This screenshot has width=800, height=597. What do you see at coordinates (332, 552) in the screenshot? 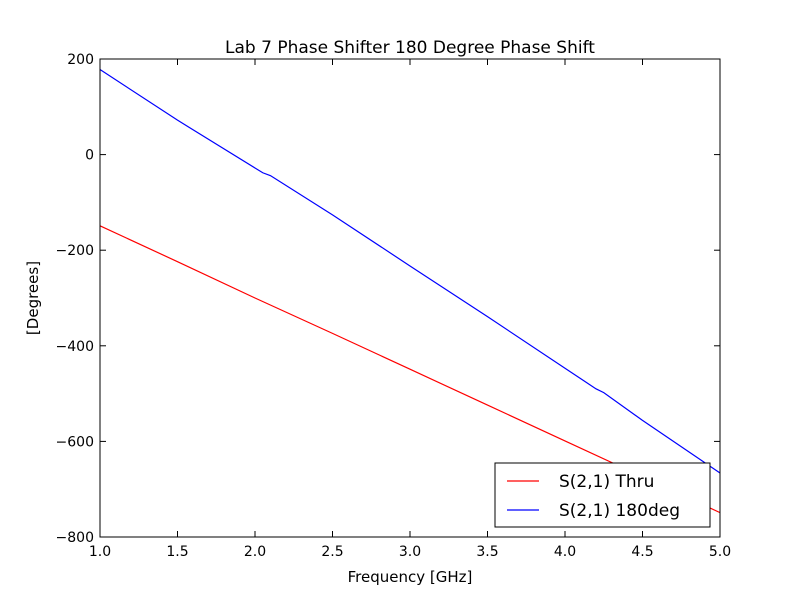
I see `x-tick-label: 2.5` at bounding box center [332, 552].